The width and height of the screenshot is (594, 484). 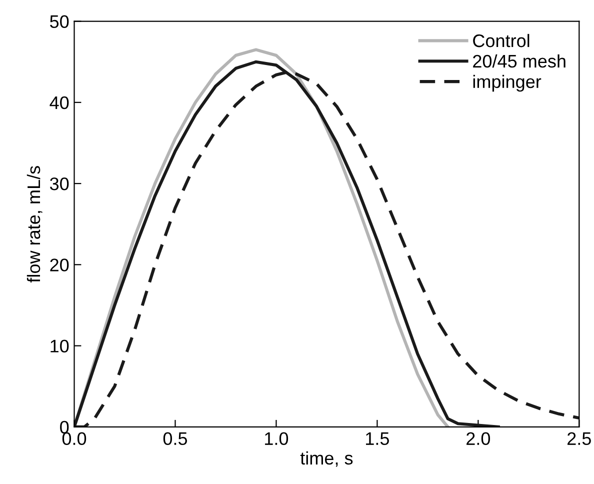 I want to click on y-tick-label: 20, so click(x=59, y=265).